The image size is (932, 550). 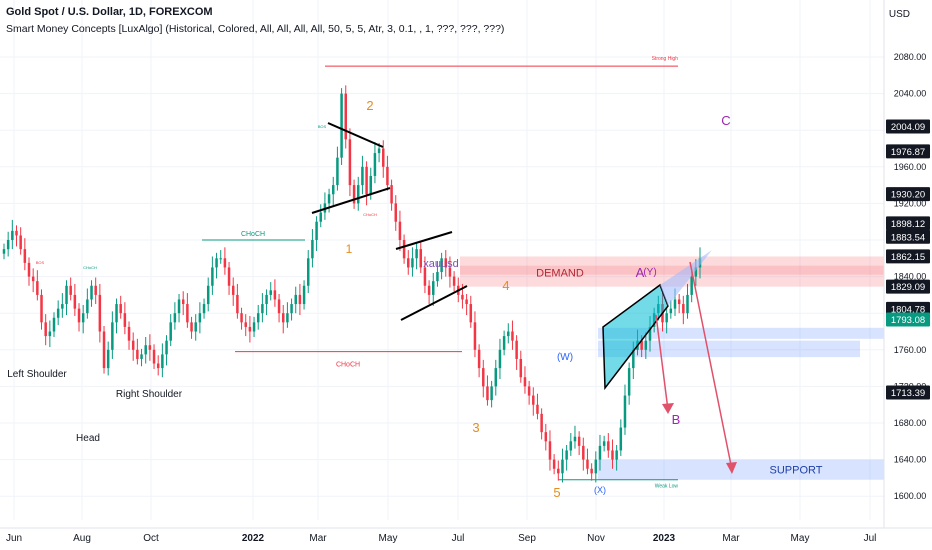 What do you see at coordinates (910, 496) in the screenshot?
I see `y-tick-label: 1600.00` at bounding box center [910, 496].